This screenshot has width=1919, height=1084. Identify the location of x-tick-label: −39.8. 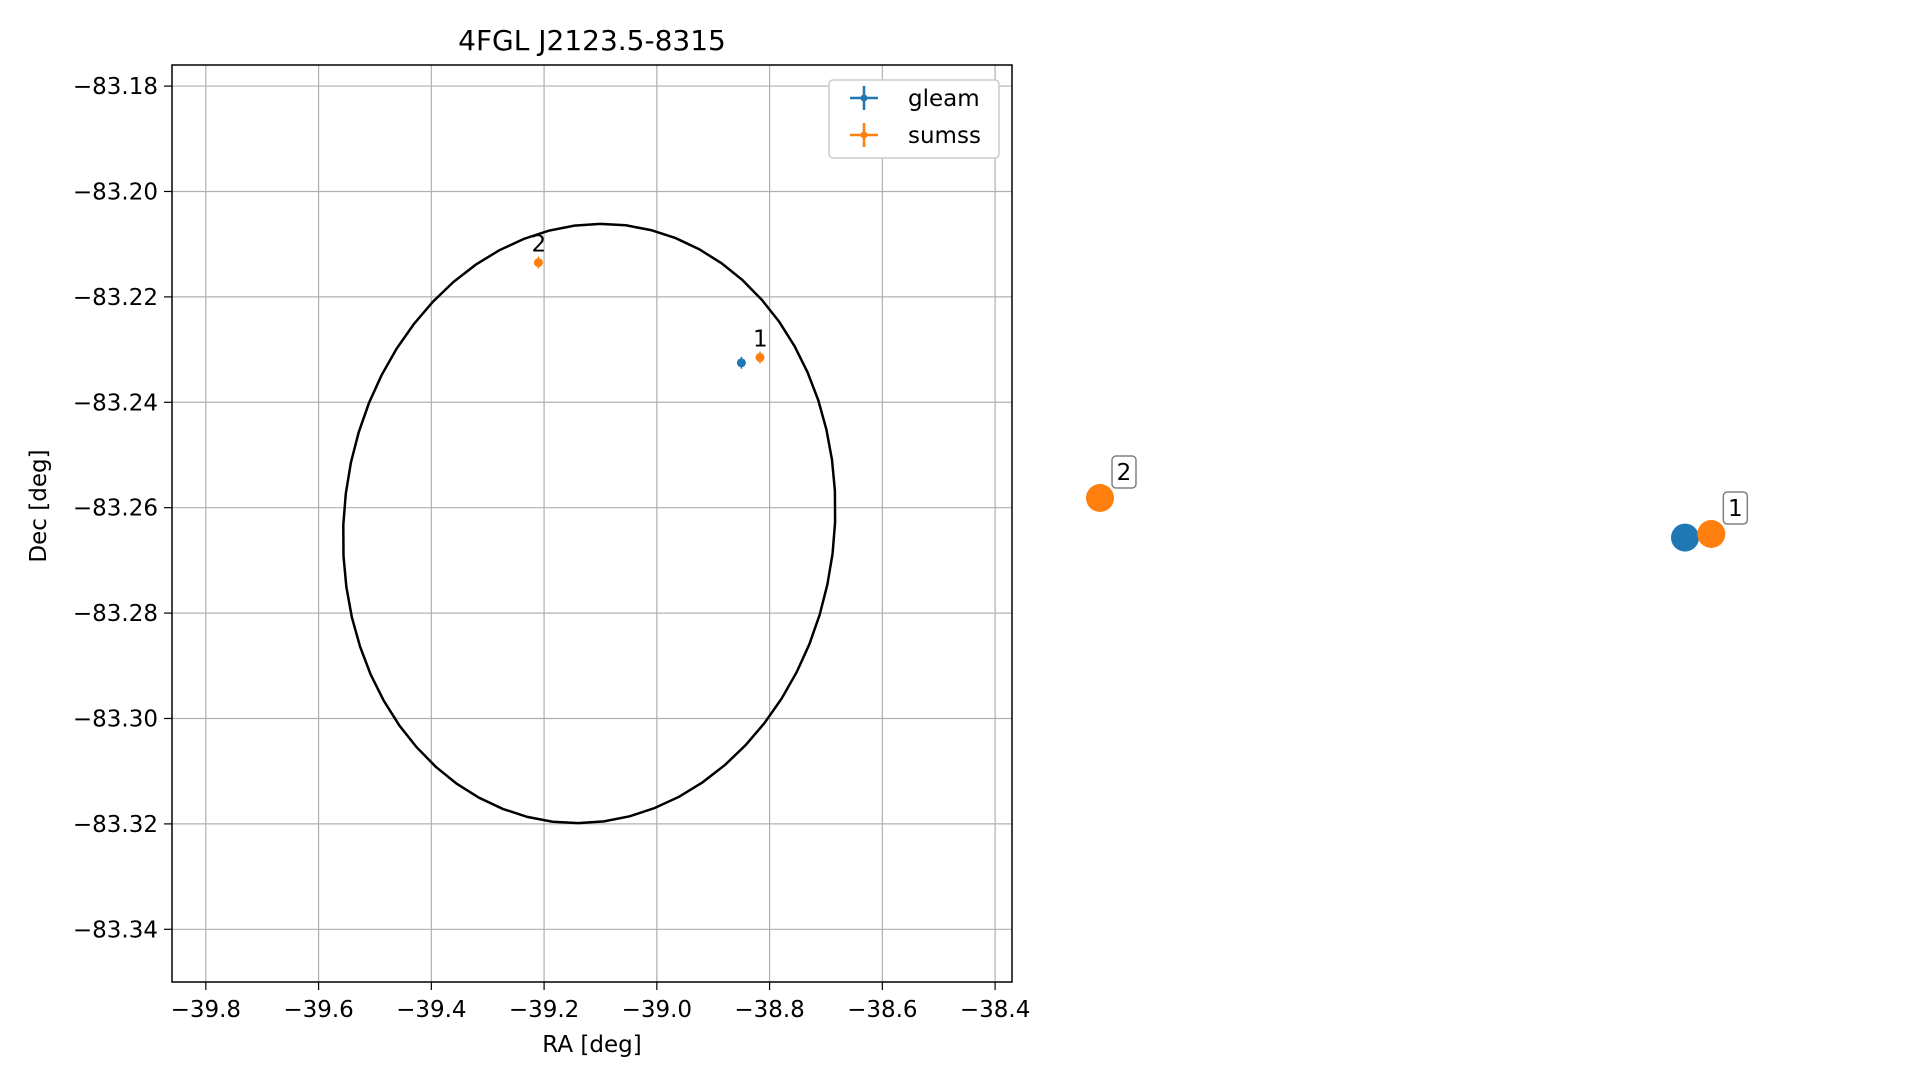
(206, 1010).